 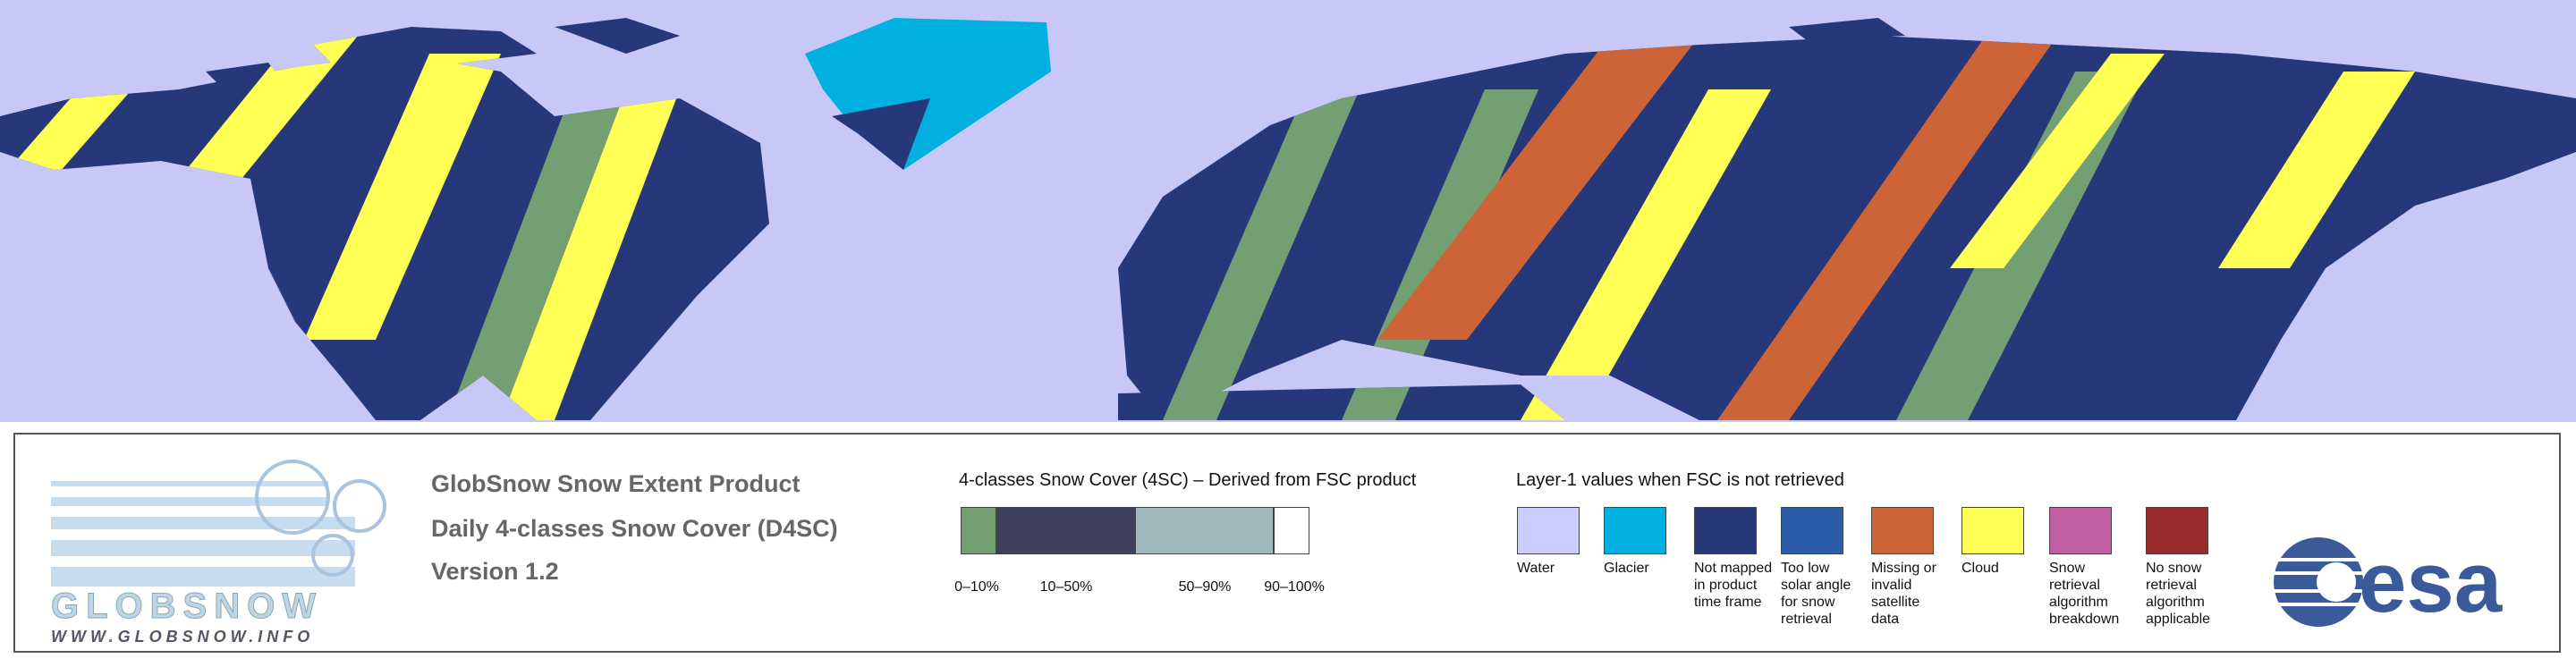 I want to click on layer1-title: Layer-1 values when FSC is not retrieved, so click(x=1680, y=480).